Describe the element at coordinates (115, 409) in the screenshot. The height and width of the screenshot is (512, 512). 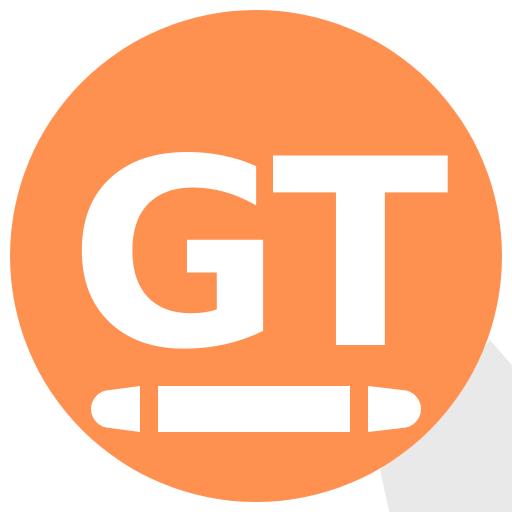
I see `pencil-left-cap` at that location.